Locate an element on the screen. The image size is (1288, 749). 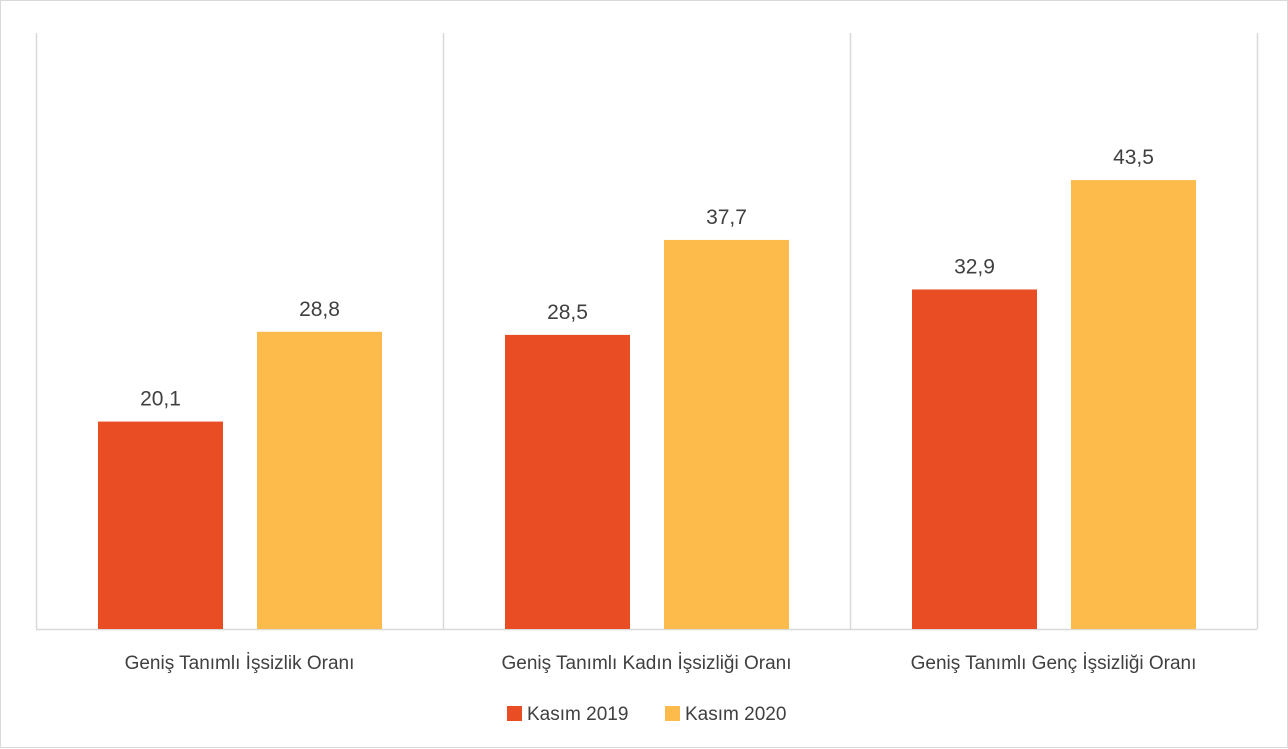
data-label: 28,5 is located at coordinates (567, 312).